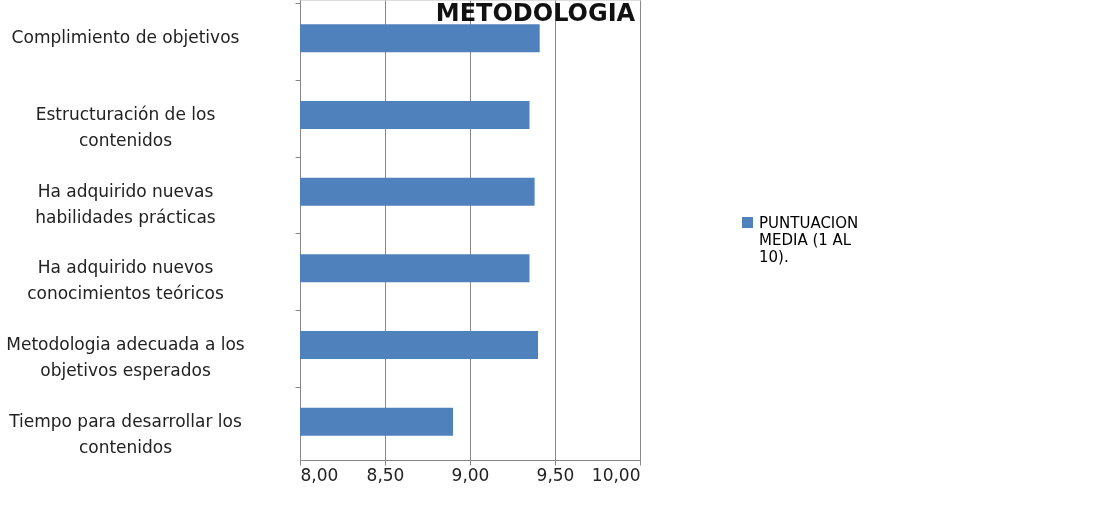  What do you see at coordinates (385, 474) in the screenshot?
I see `x-tick-label: 8,50` at bounding box center [385, 474].